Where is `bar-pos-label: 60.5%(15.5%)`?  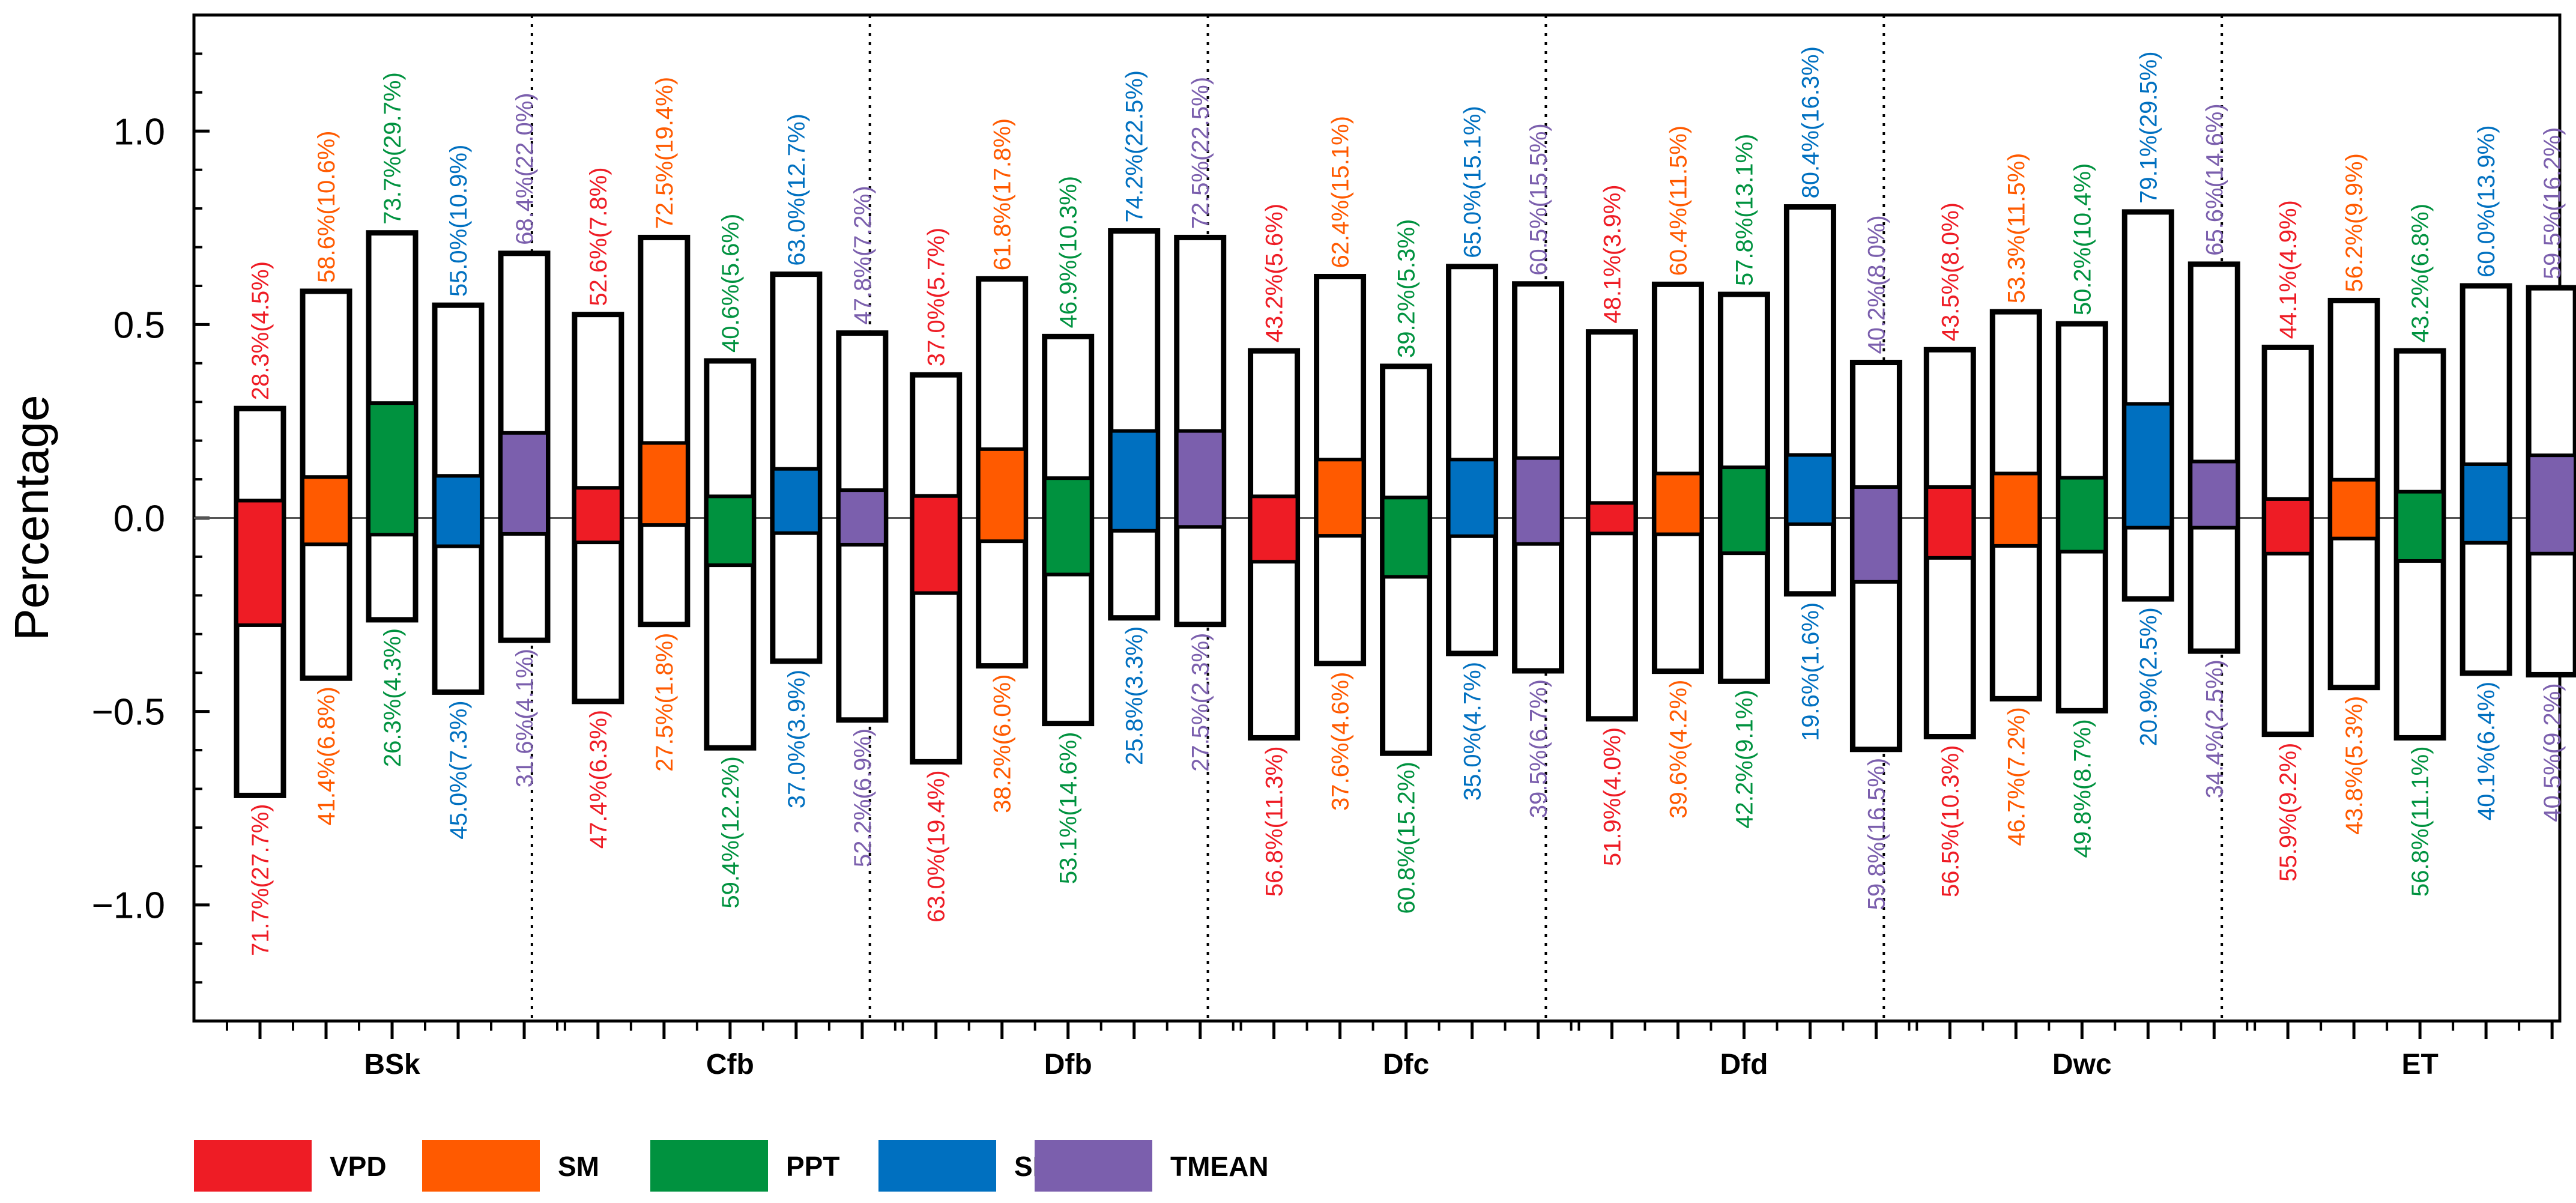
bar-pos-label: 60.5%(15.5%) is located at coordinates (1539, 199).